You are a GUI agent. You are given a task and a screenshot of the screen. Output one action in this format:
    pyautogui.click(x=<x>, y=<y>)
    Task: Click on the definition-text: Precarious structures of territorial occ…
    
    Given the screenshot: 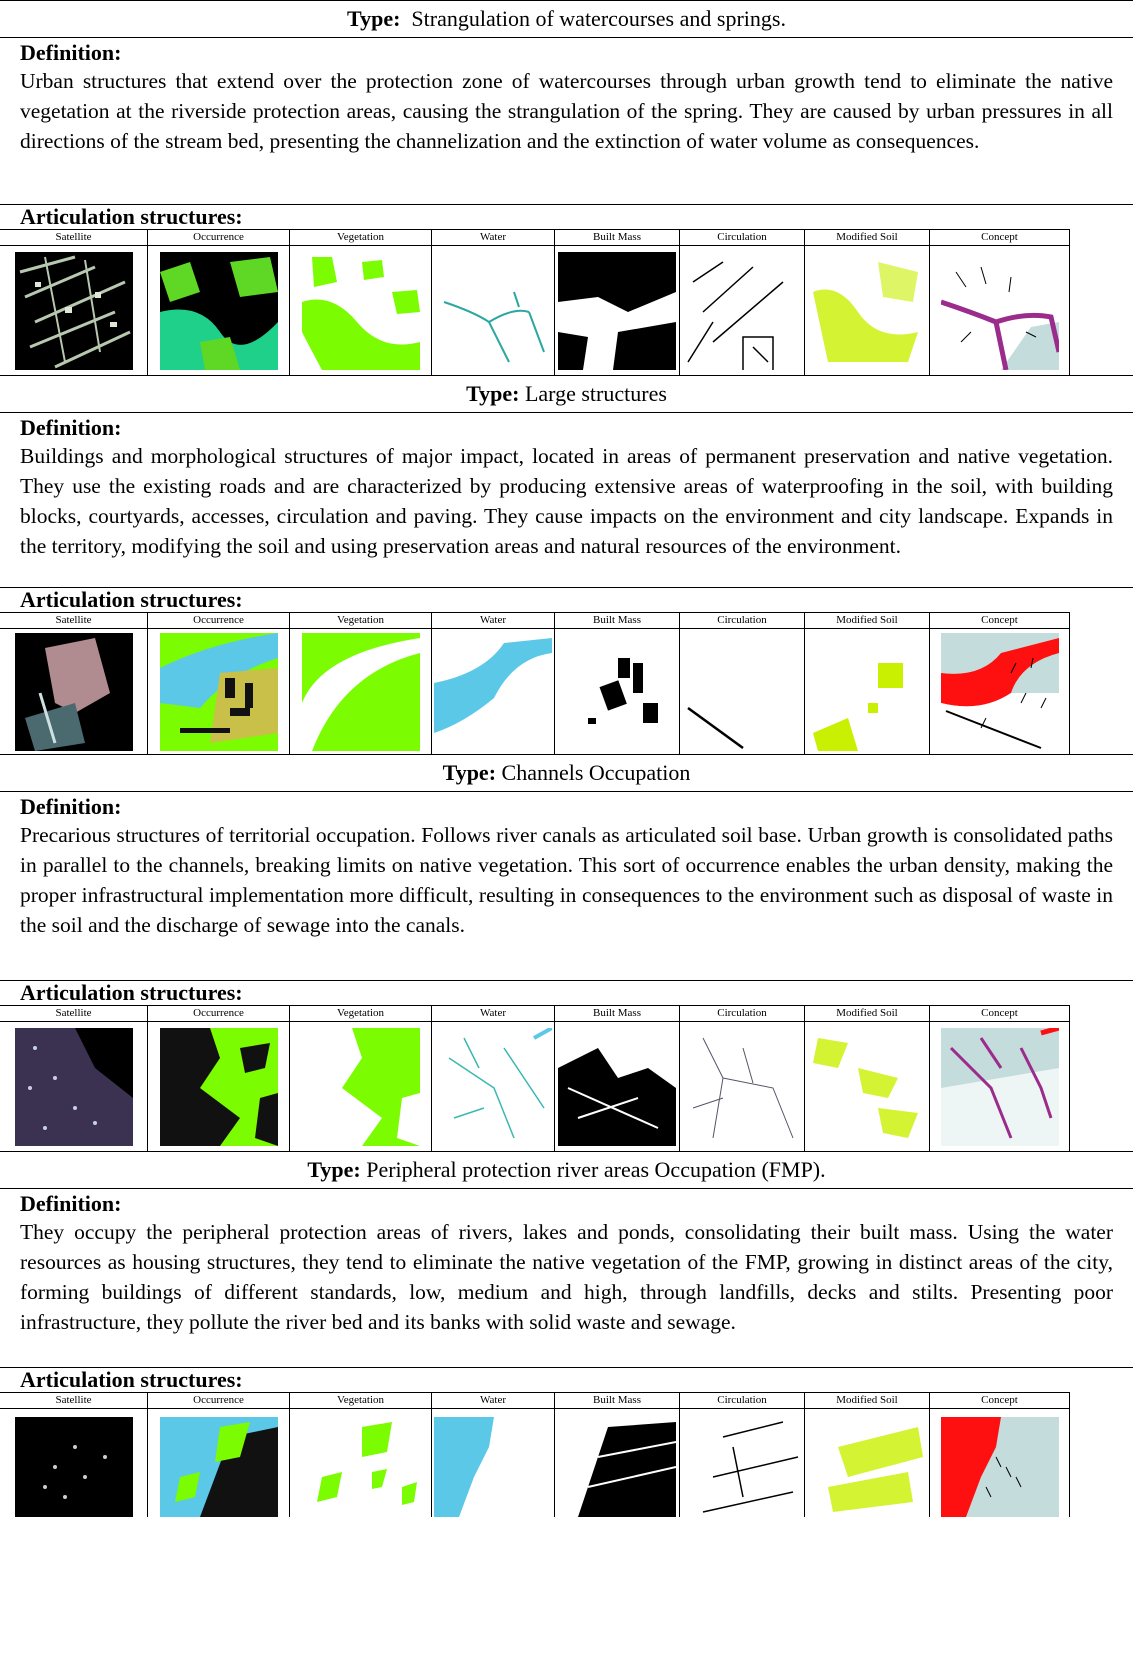 What is the action you would take?
    pyautogui.click(x=566, y=880)
    